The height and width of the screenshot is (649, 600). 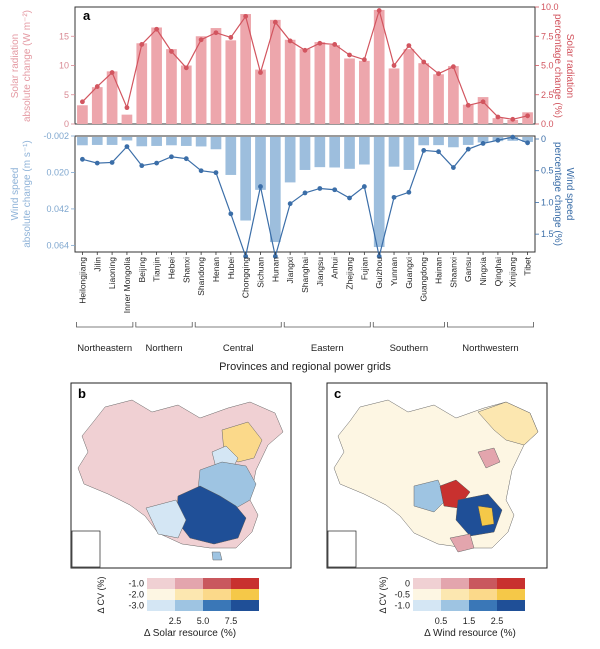 What do you see at coordinates (563, 194) in the screenshot?
I see `bottom-right-ylabel: Wind speedpercentage change (%)` at bounding box center [563, 194].